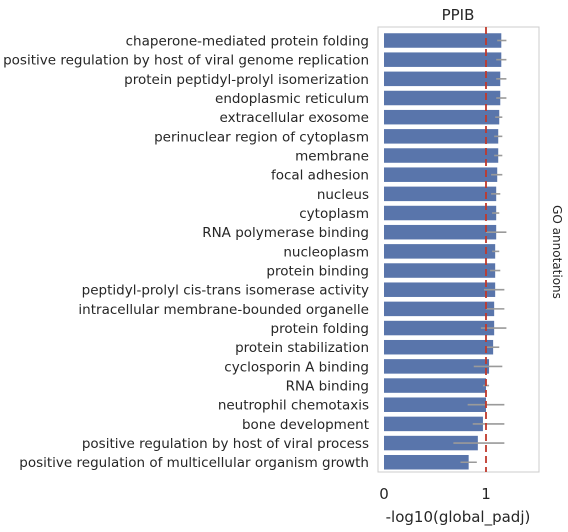 The height and width of the screenshot is (532, 568). Describe the element at coordinates (296, 367) in the screenshot. I see `category-label: cyclosporin A binding` at that location.